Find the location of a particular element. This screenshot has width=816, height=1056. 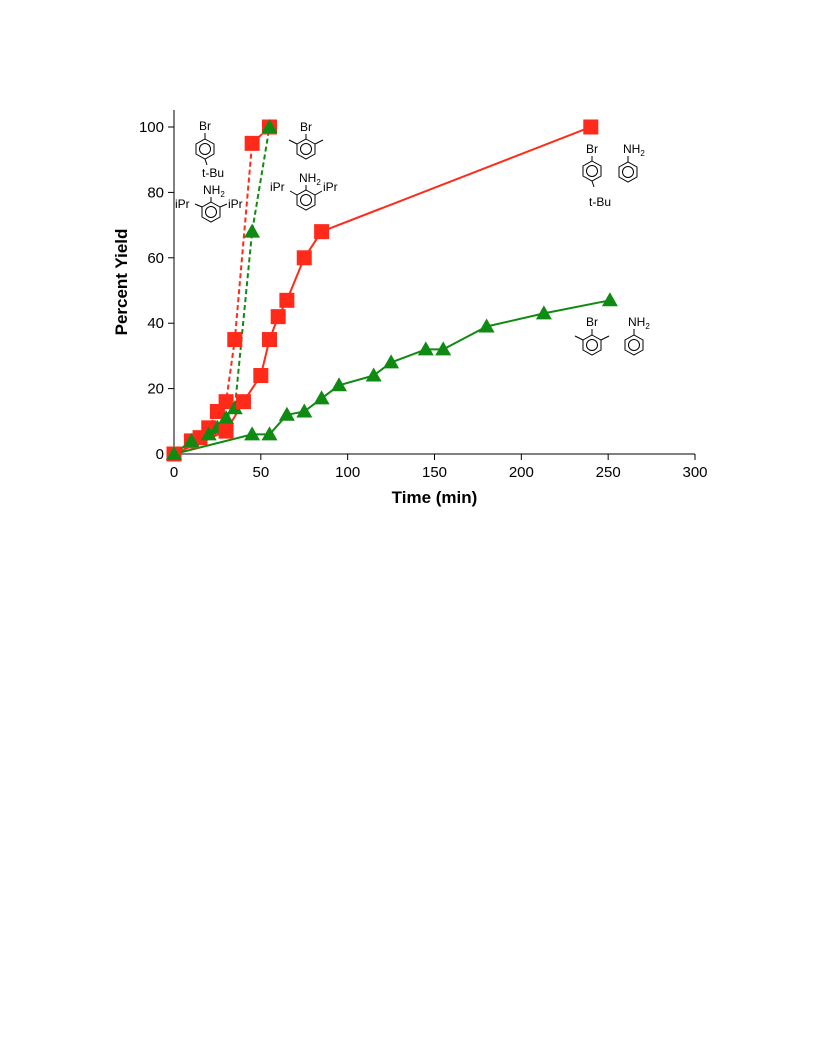

y-tick-label: 0 is located at coordinates (160, 454).